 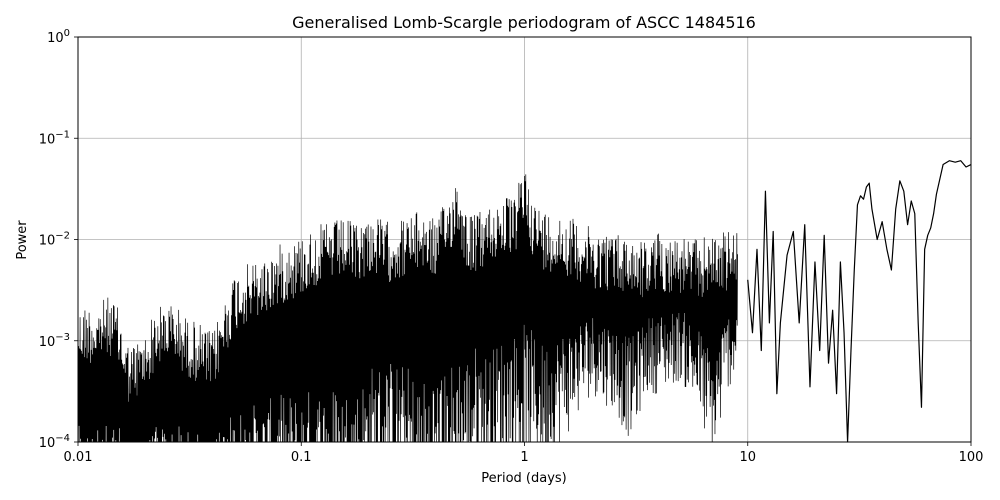 I want to click on y-tick-label: 10⁰, so click(x=58, y=37).